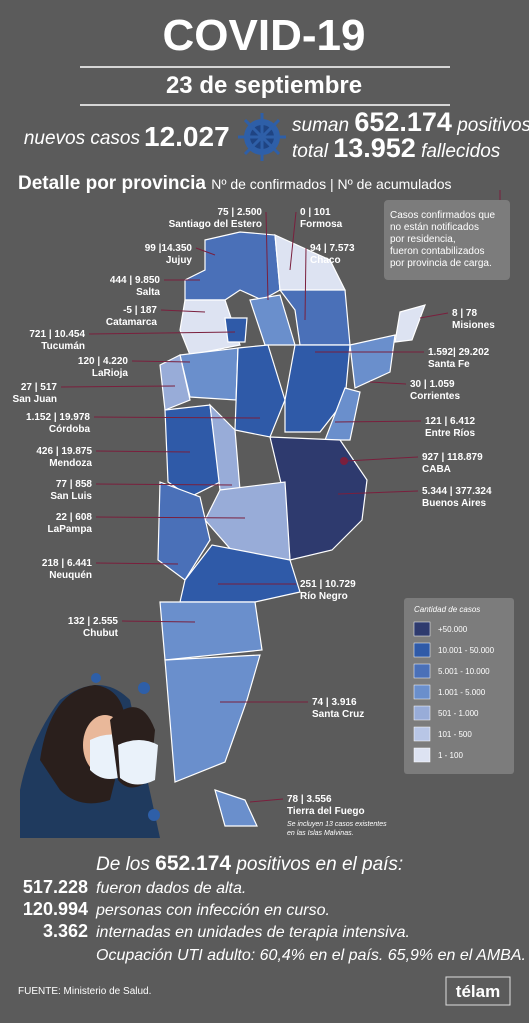 Image resolution: width=529 pixels, height=1023 pixels. What do you see at coordinates (338, 714) in the screenshot?
I see `province-name: Santa Cruz` at bounding box center [338, 714].